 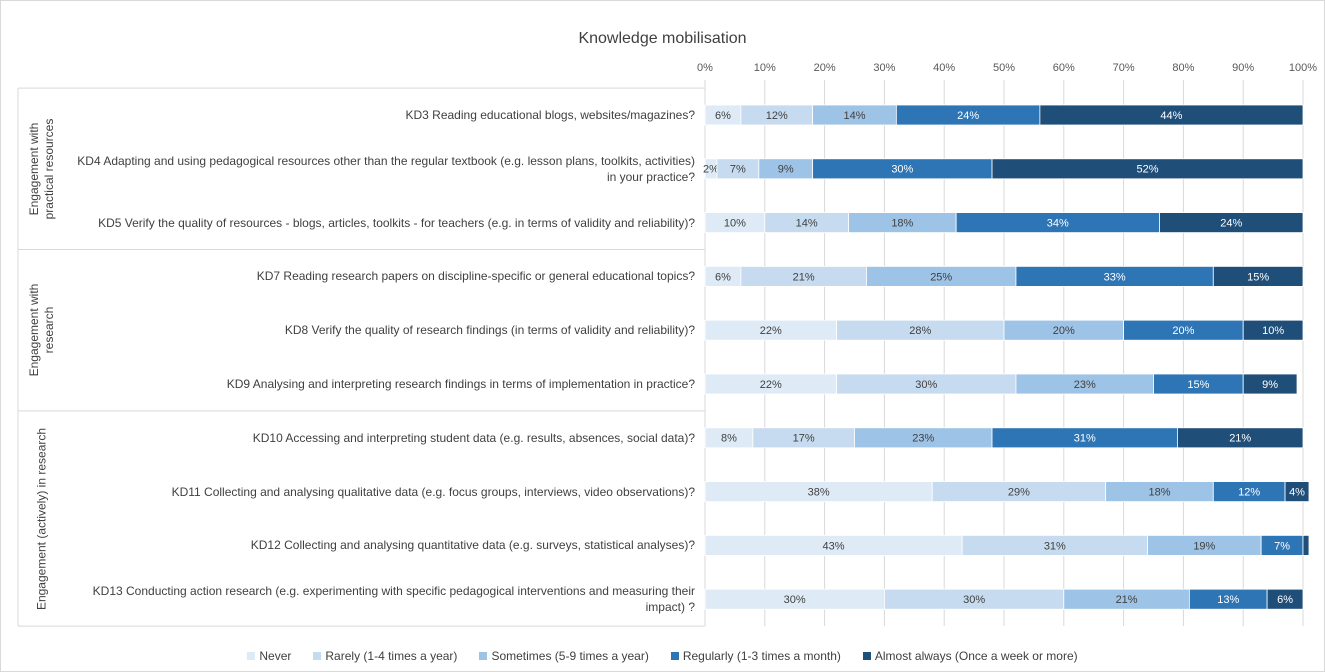 I want to click on chart-title: Knowledge mobilisation, so click(x=662, y=38).